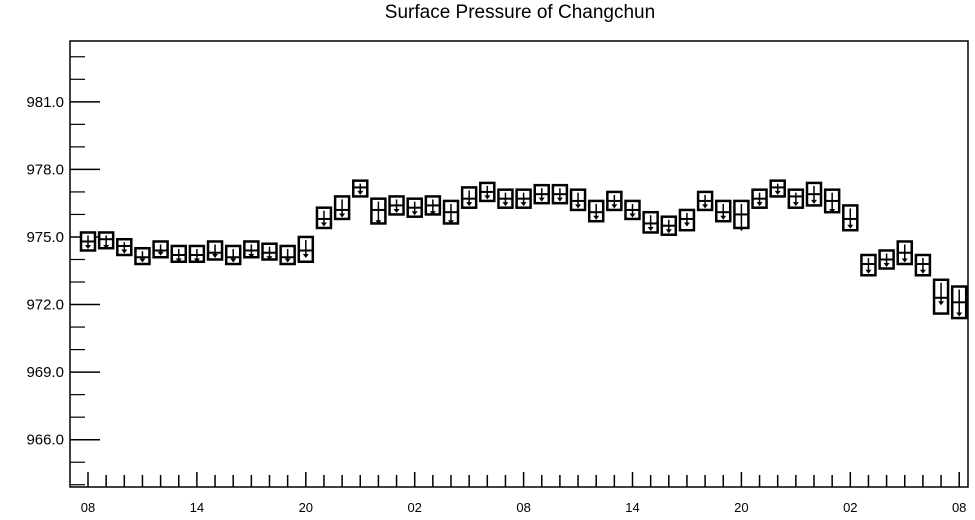 The height and width of the screenshot is (520, 975). I want to click on y-tick-label: 975.0, so click(45, 237).